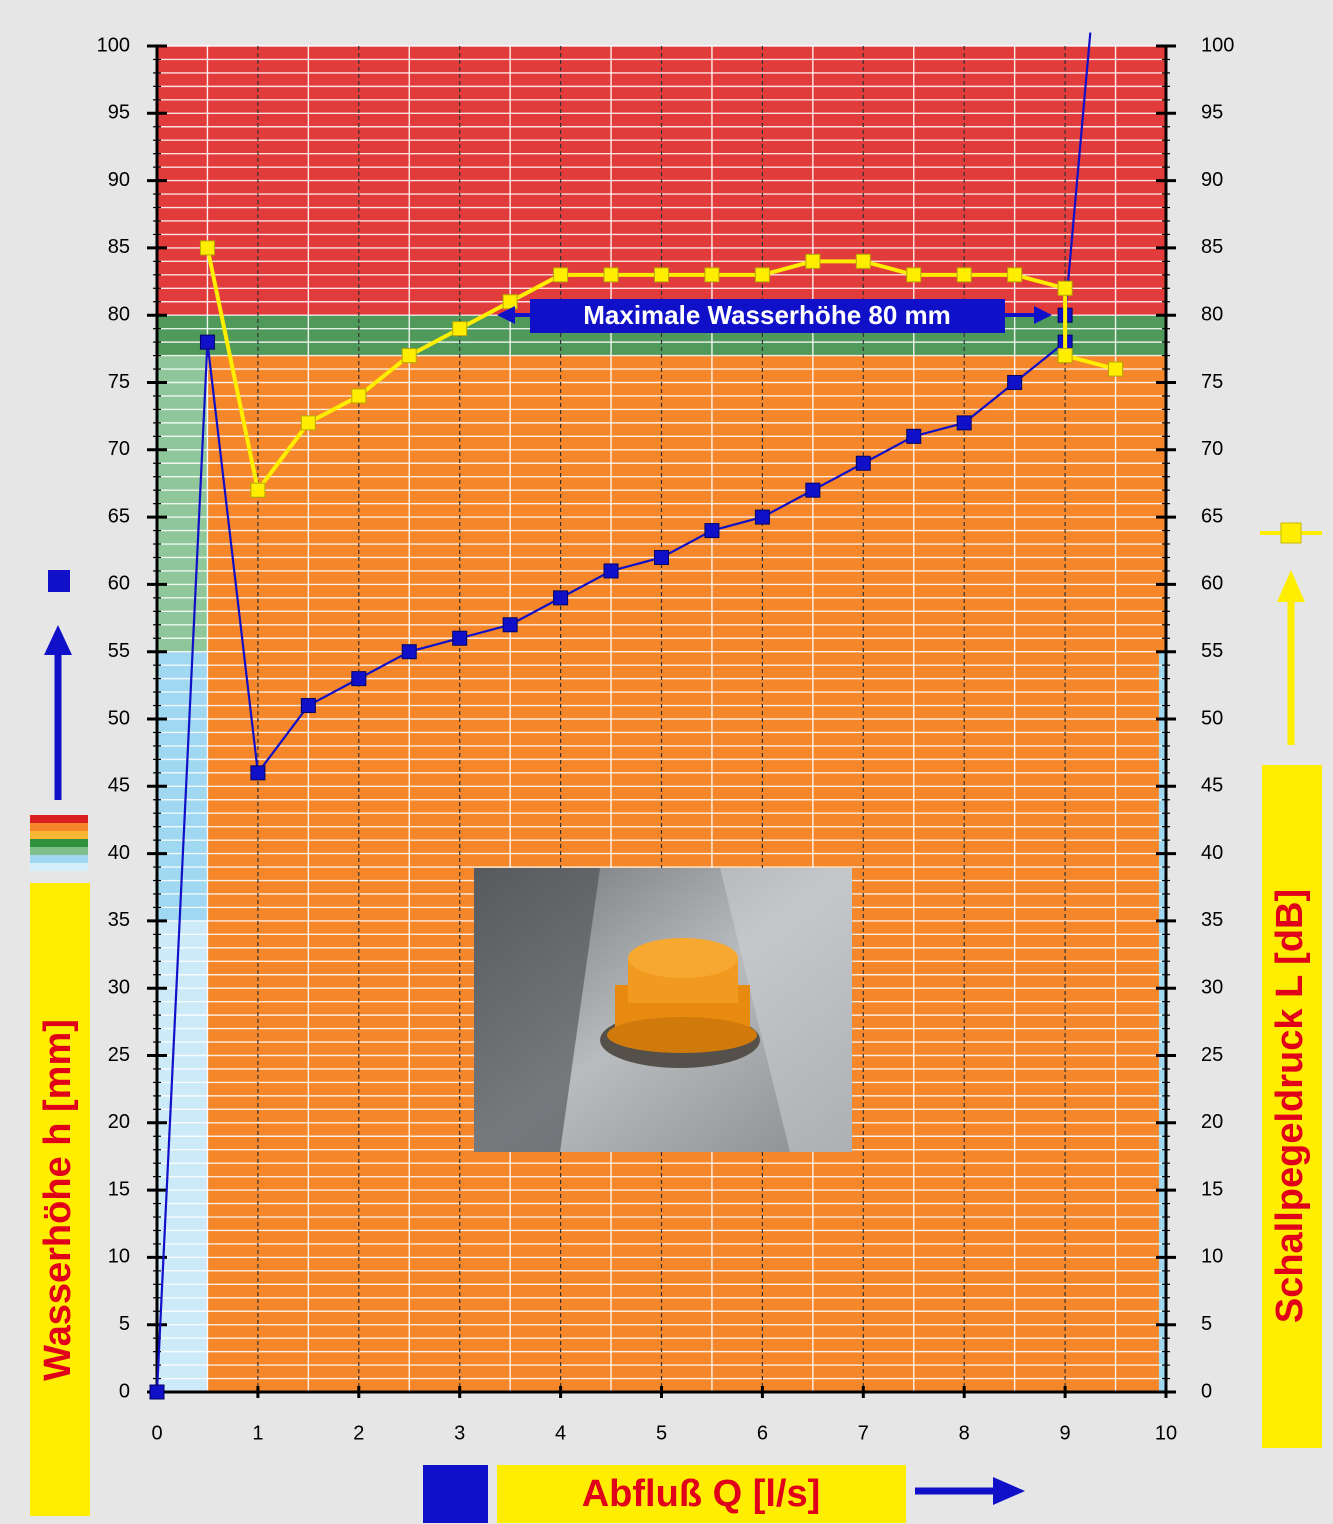 Image resolution: width=1333 pixels, height=1524 pixels. Describe the element at coordinates (119, 247) in the screenshot. I see `y-tick-label: 85` at that location.